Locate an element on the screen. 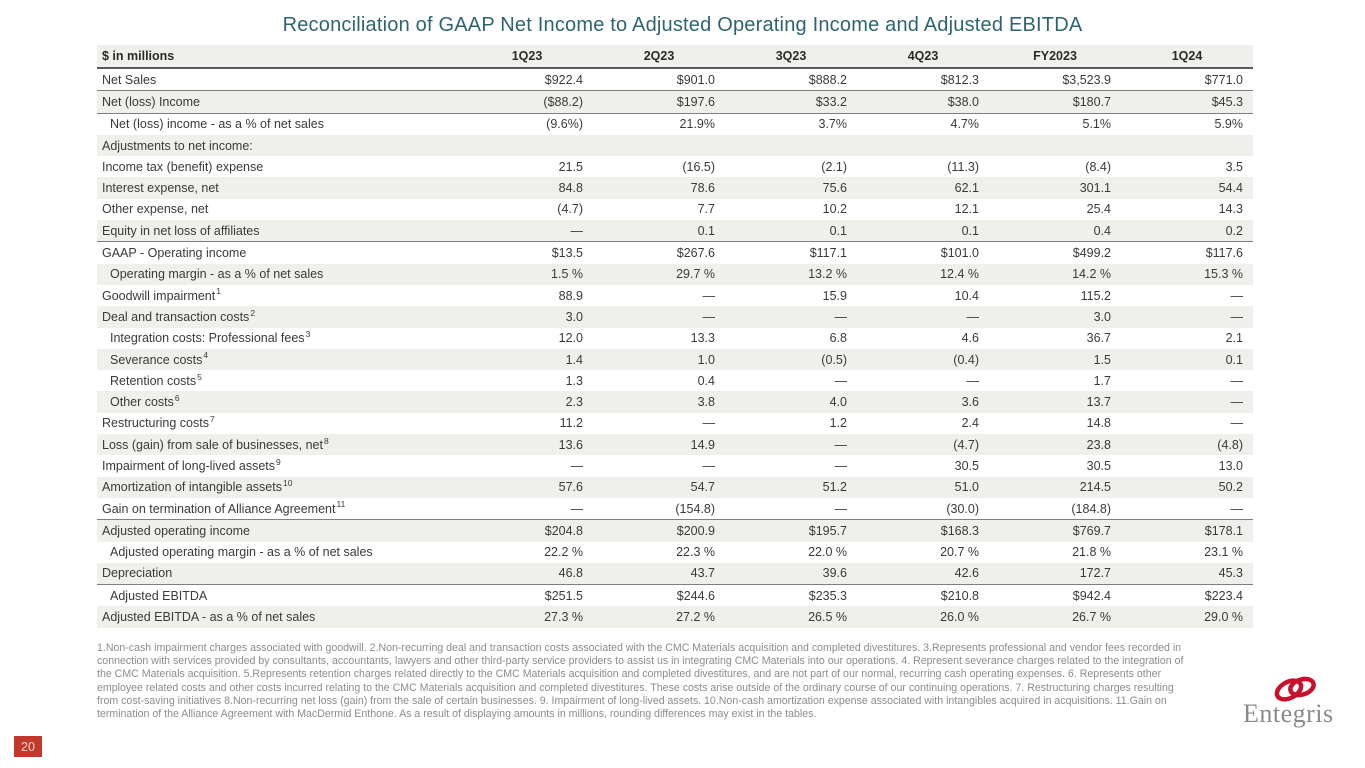 The image size is (1365, 768). cell-value: 14.9 is located at coordinates (702, 444).